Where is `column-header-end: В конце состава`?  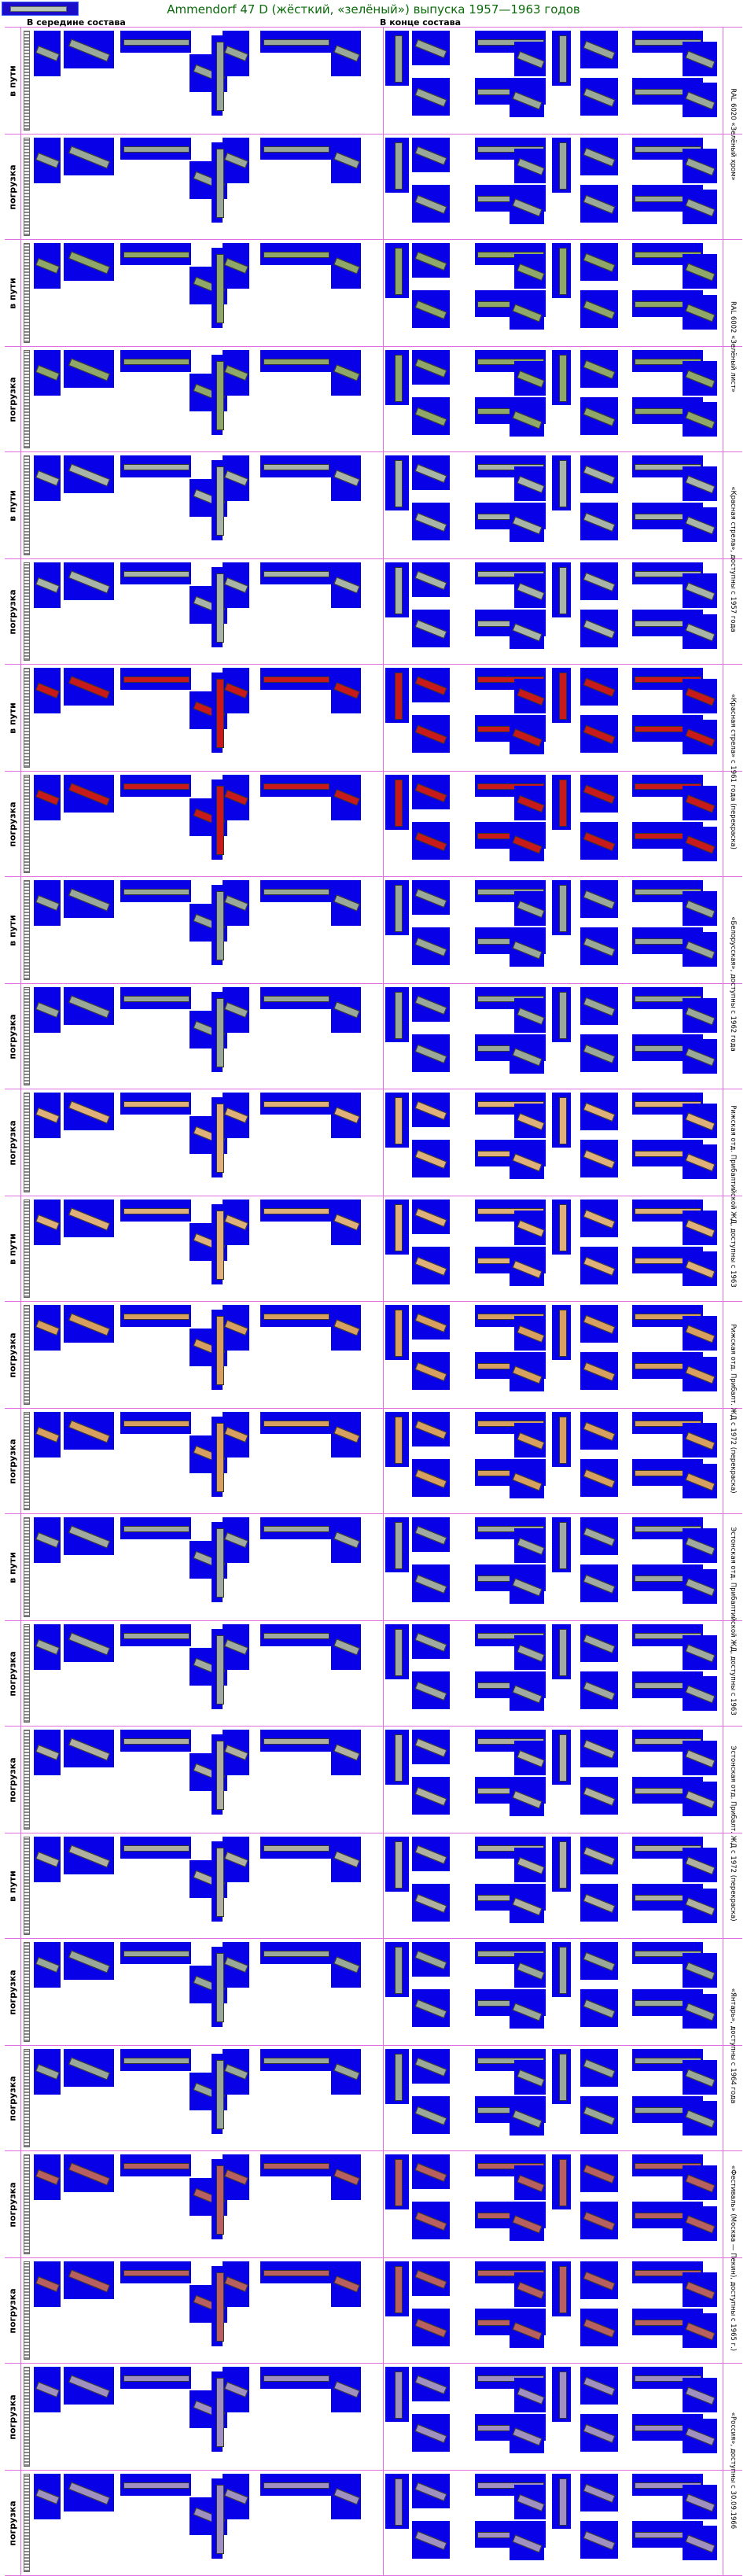
column-header-end: В конце состава is located at coordinates (421, 22).